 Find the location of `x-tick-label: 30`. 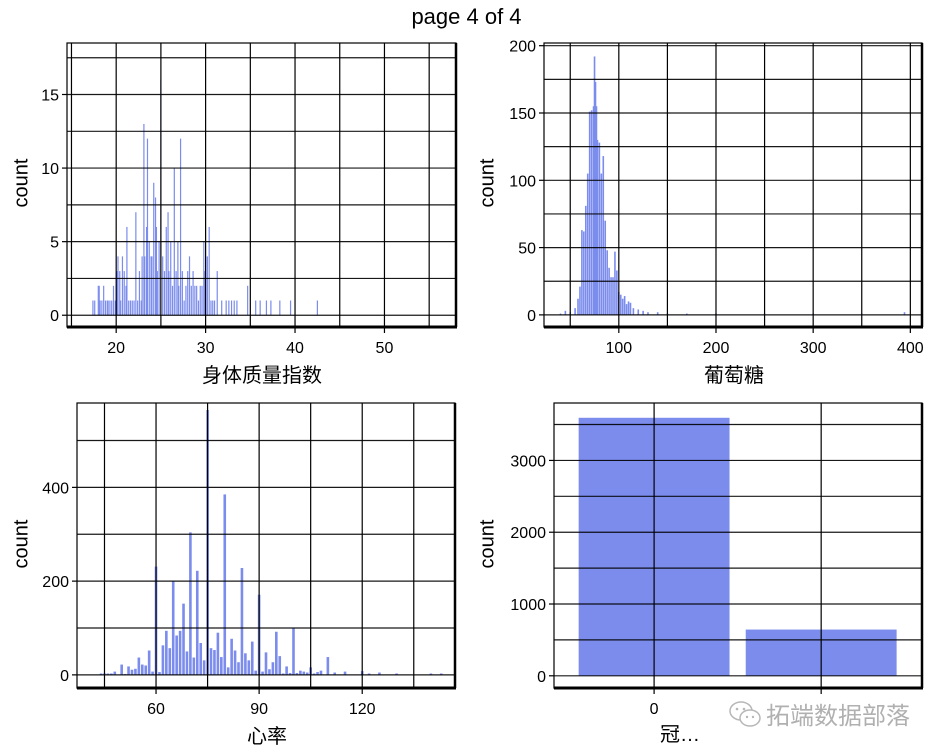

x-tick-label: 30 is located at coordinates (206, 348).